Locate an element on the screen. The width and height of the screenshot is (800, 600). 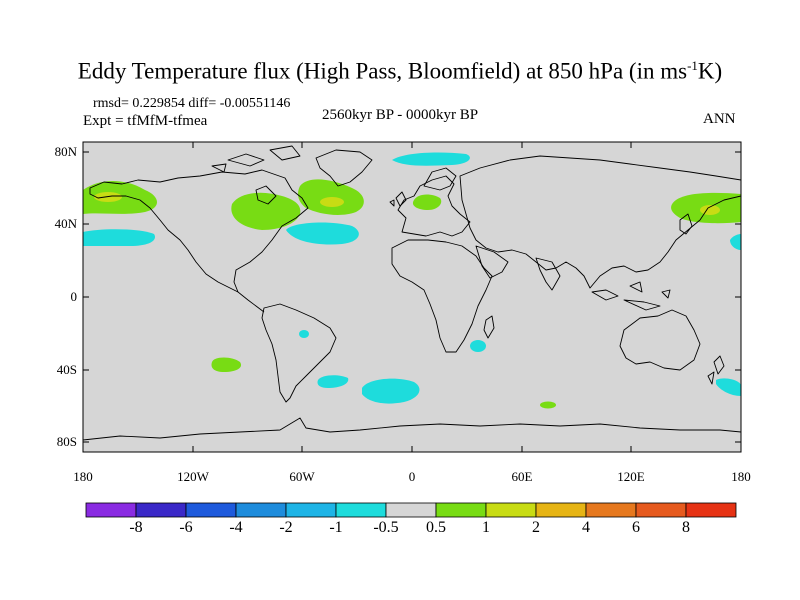
colorbar-label: -0.5 is located at coordinates (386, 527).